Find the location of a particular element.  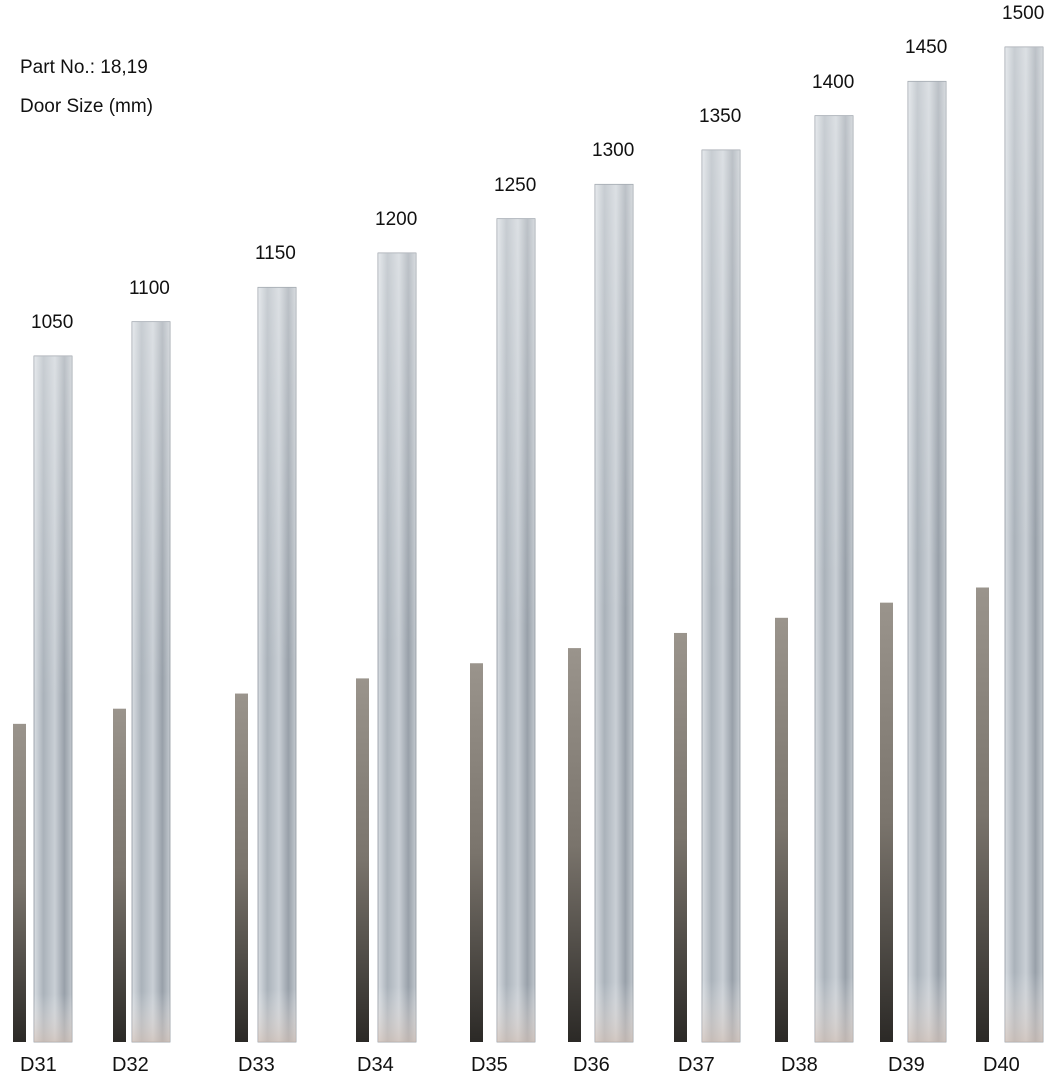

door-size-label: 1400 is located at coordinates (833, 82).